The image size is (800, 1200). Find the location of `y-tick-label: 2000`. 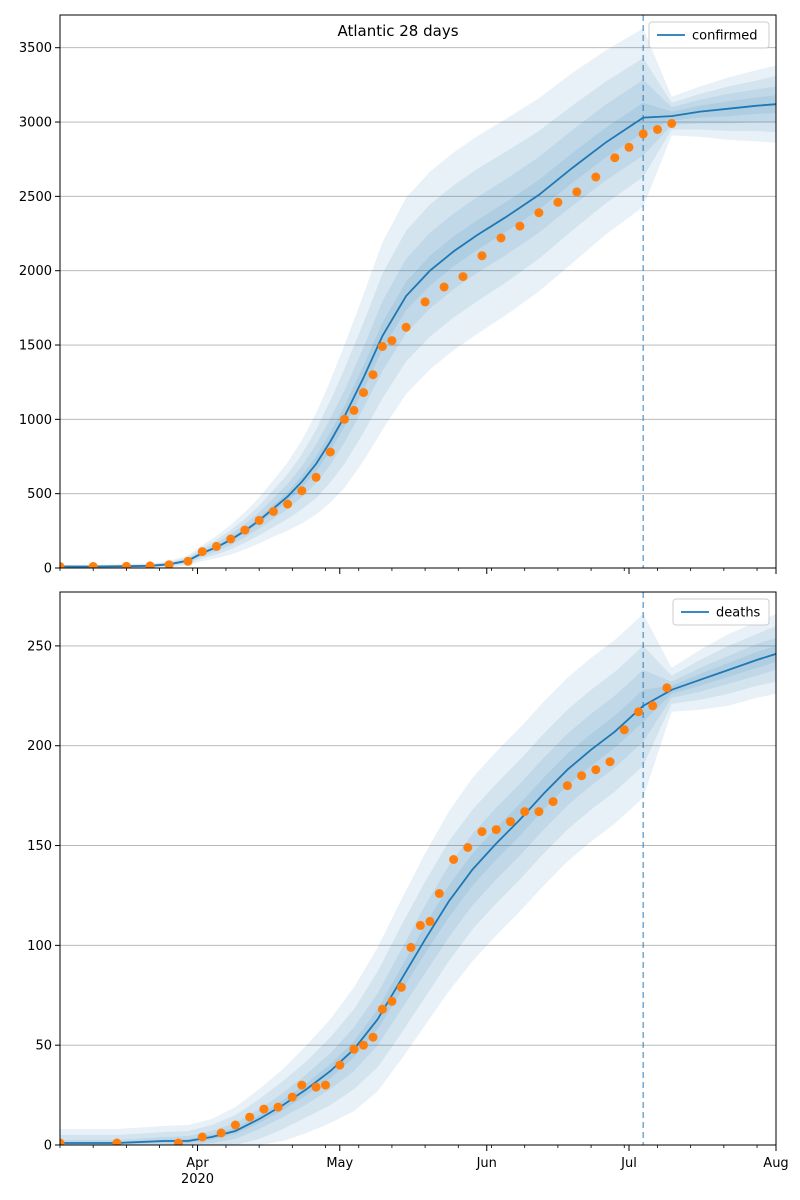

y-tick-label: 2000 is located at coordinates (35, 271).